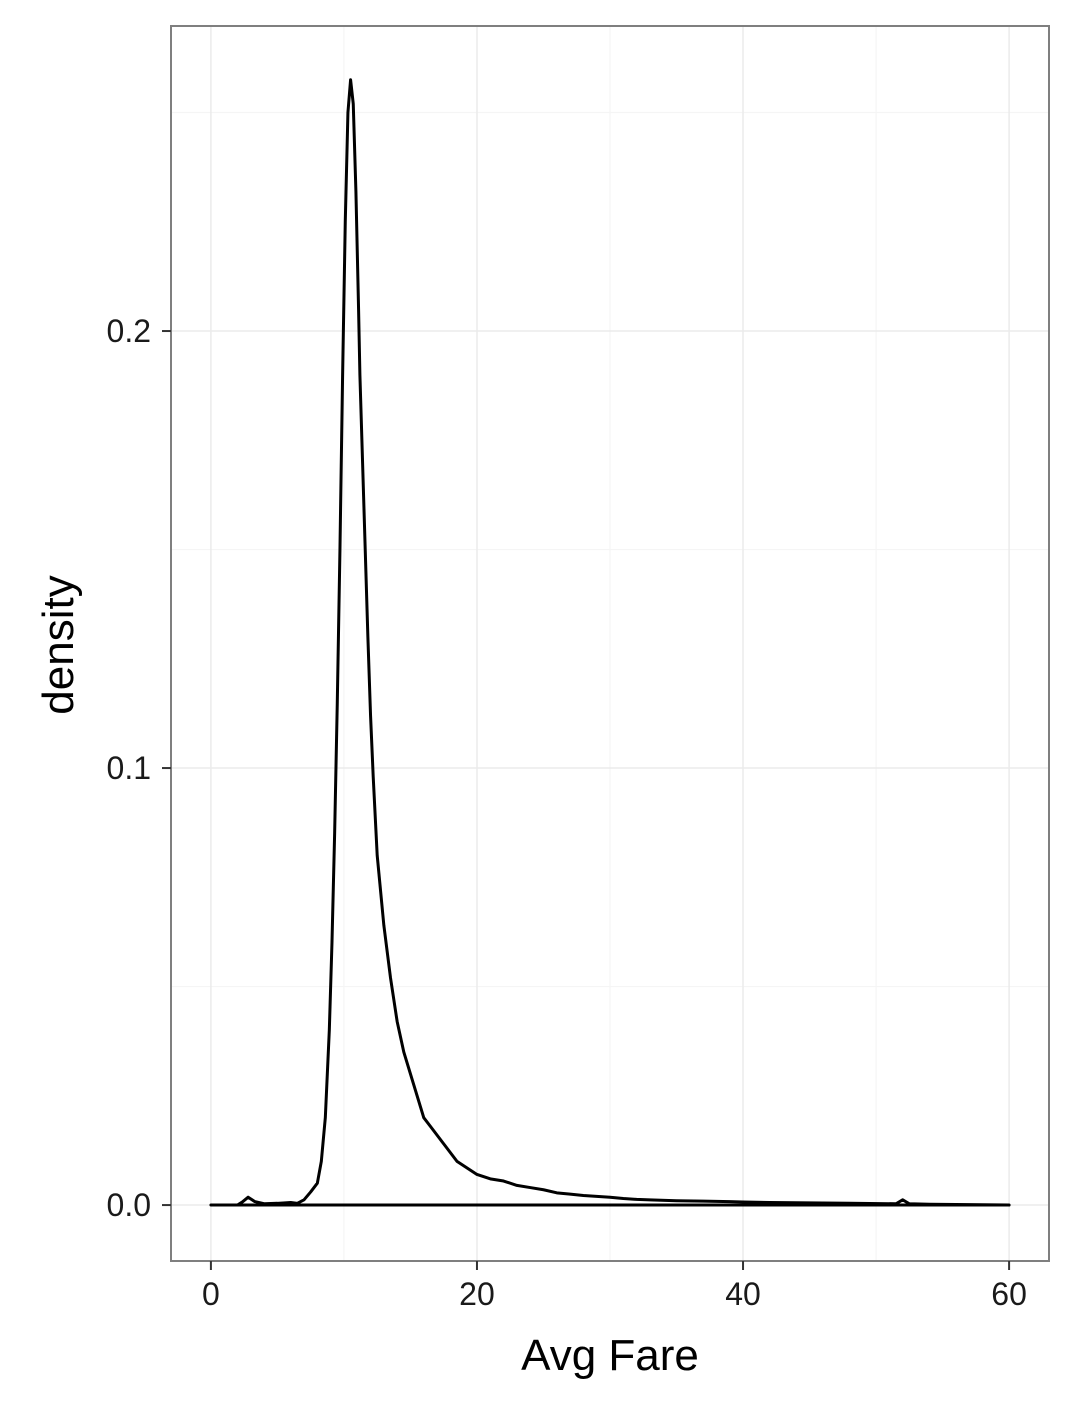 The width and height of the screenshot is (1075, 1406). I want to click on y-tick-label: 0.1, so click(129, 768).